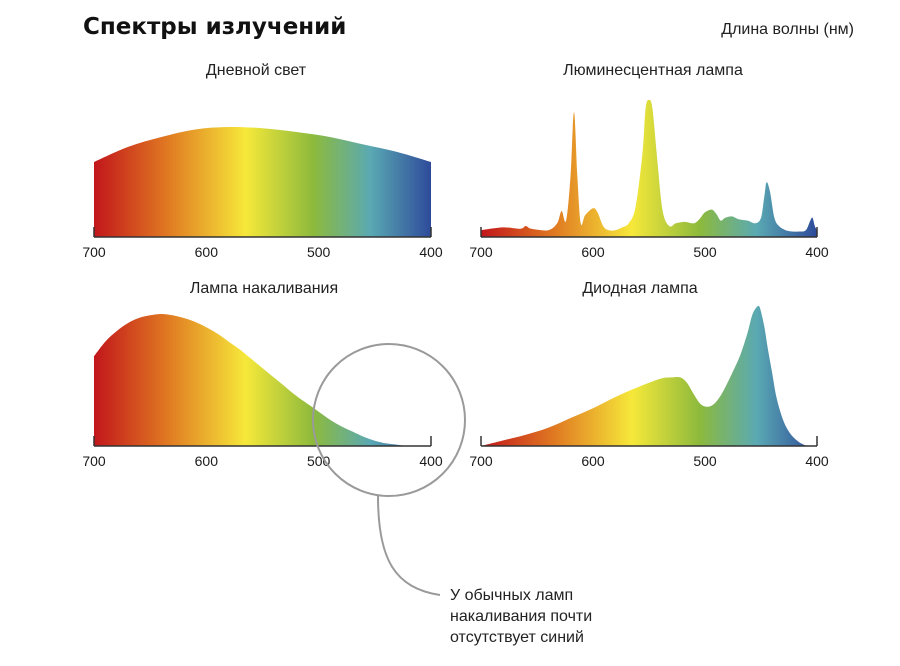 Image resolution: width=900 pixels, height=666 pixels. What do you see at coordinates (512, 595) in the screenshot?
I see `callout-line: У обычных ламп` at bounding box center [512, 595].